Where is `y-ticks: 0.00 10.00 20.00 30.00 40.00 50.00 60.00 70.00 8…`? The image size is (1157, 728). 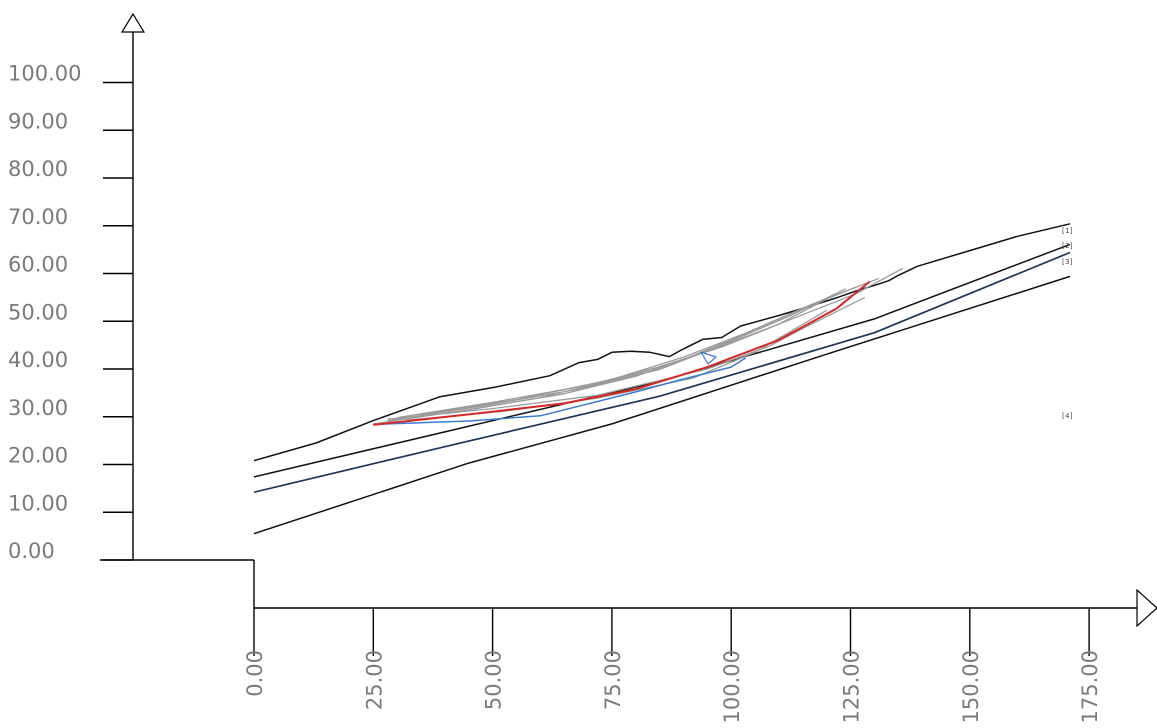
y-ticks: 0.00 10.00 20.00 30.00 40.00 50.00 60.00 70.00 8… is located at coordinates (70, 312).